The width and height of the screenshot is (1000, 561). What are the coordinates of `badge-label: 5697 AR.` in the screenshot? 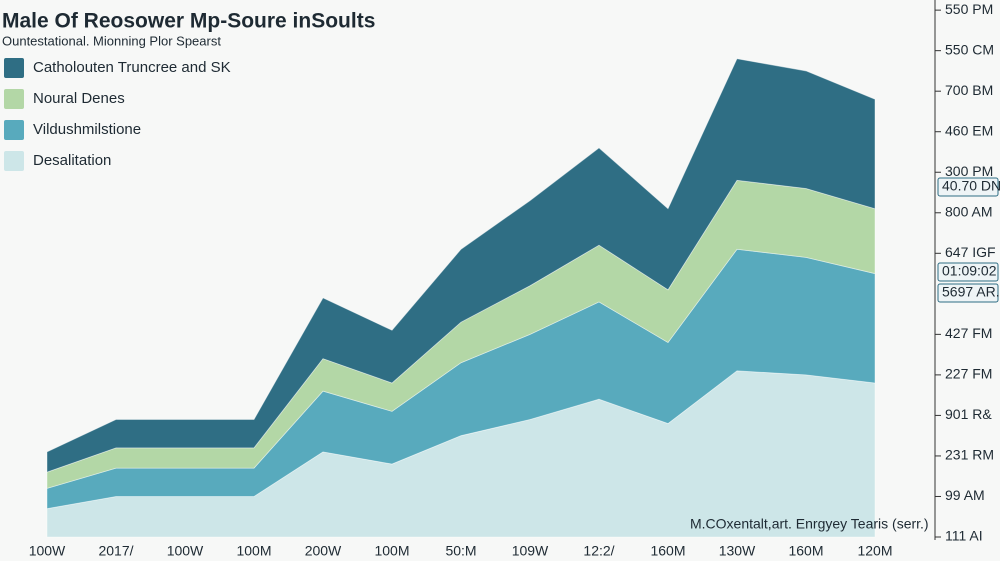 It's located at (971, 292).